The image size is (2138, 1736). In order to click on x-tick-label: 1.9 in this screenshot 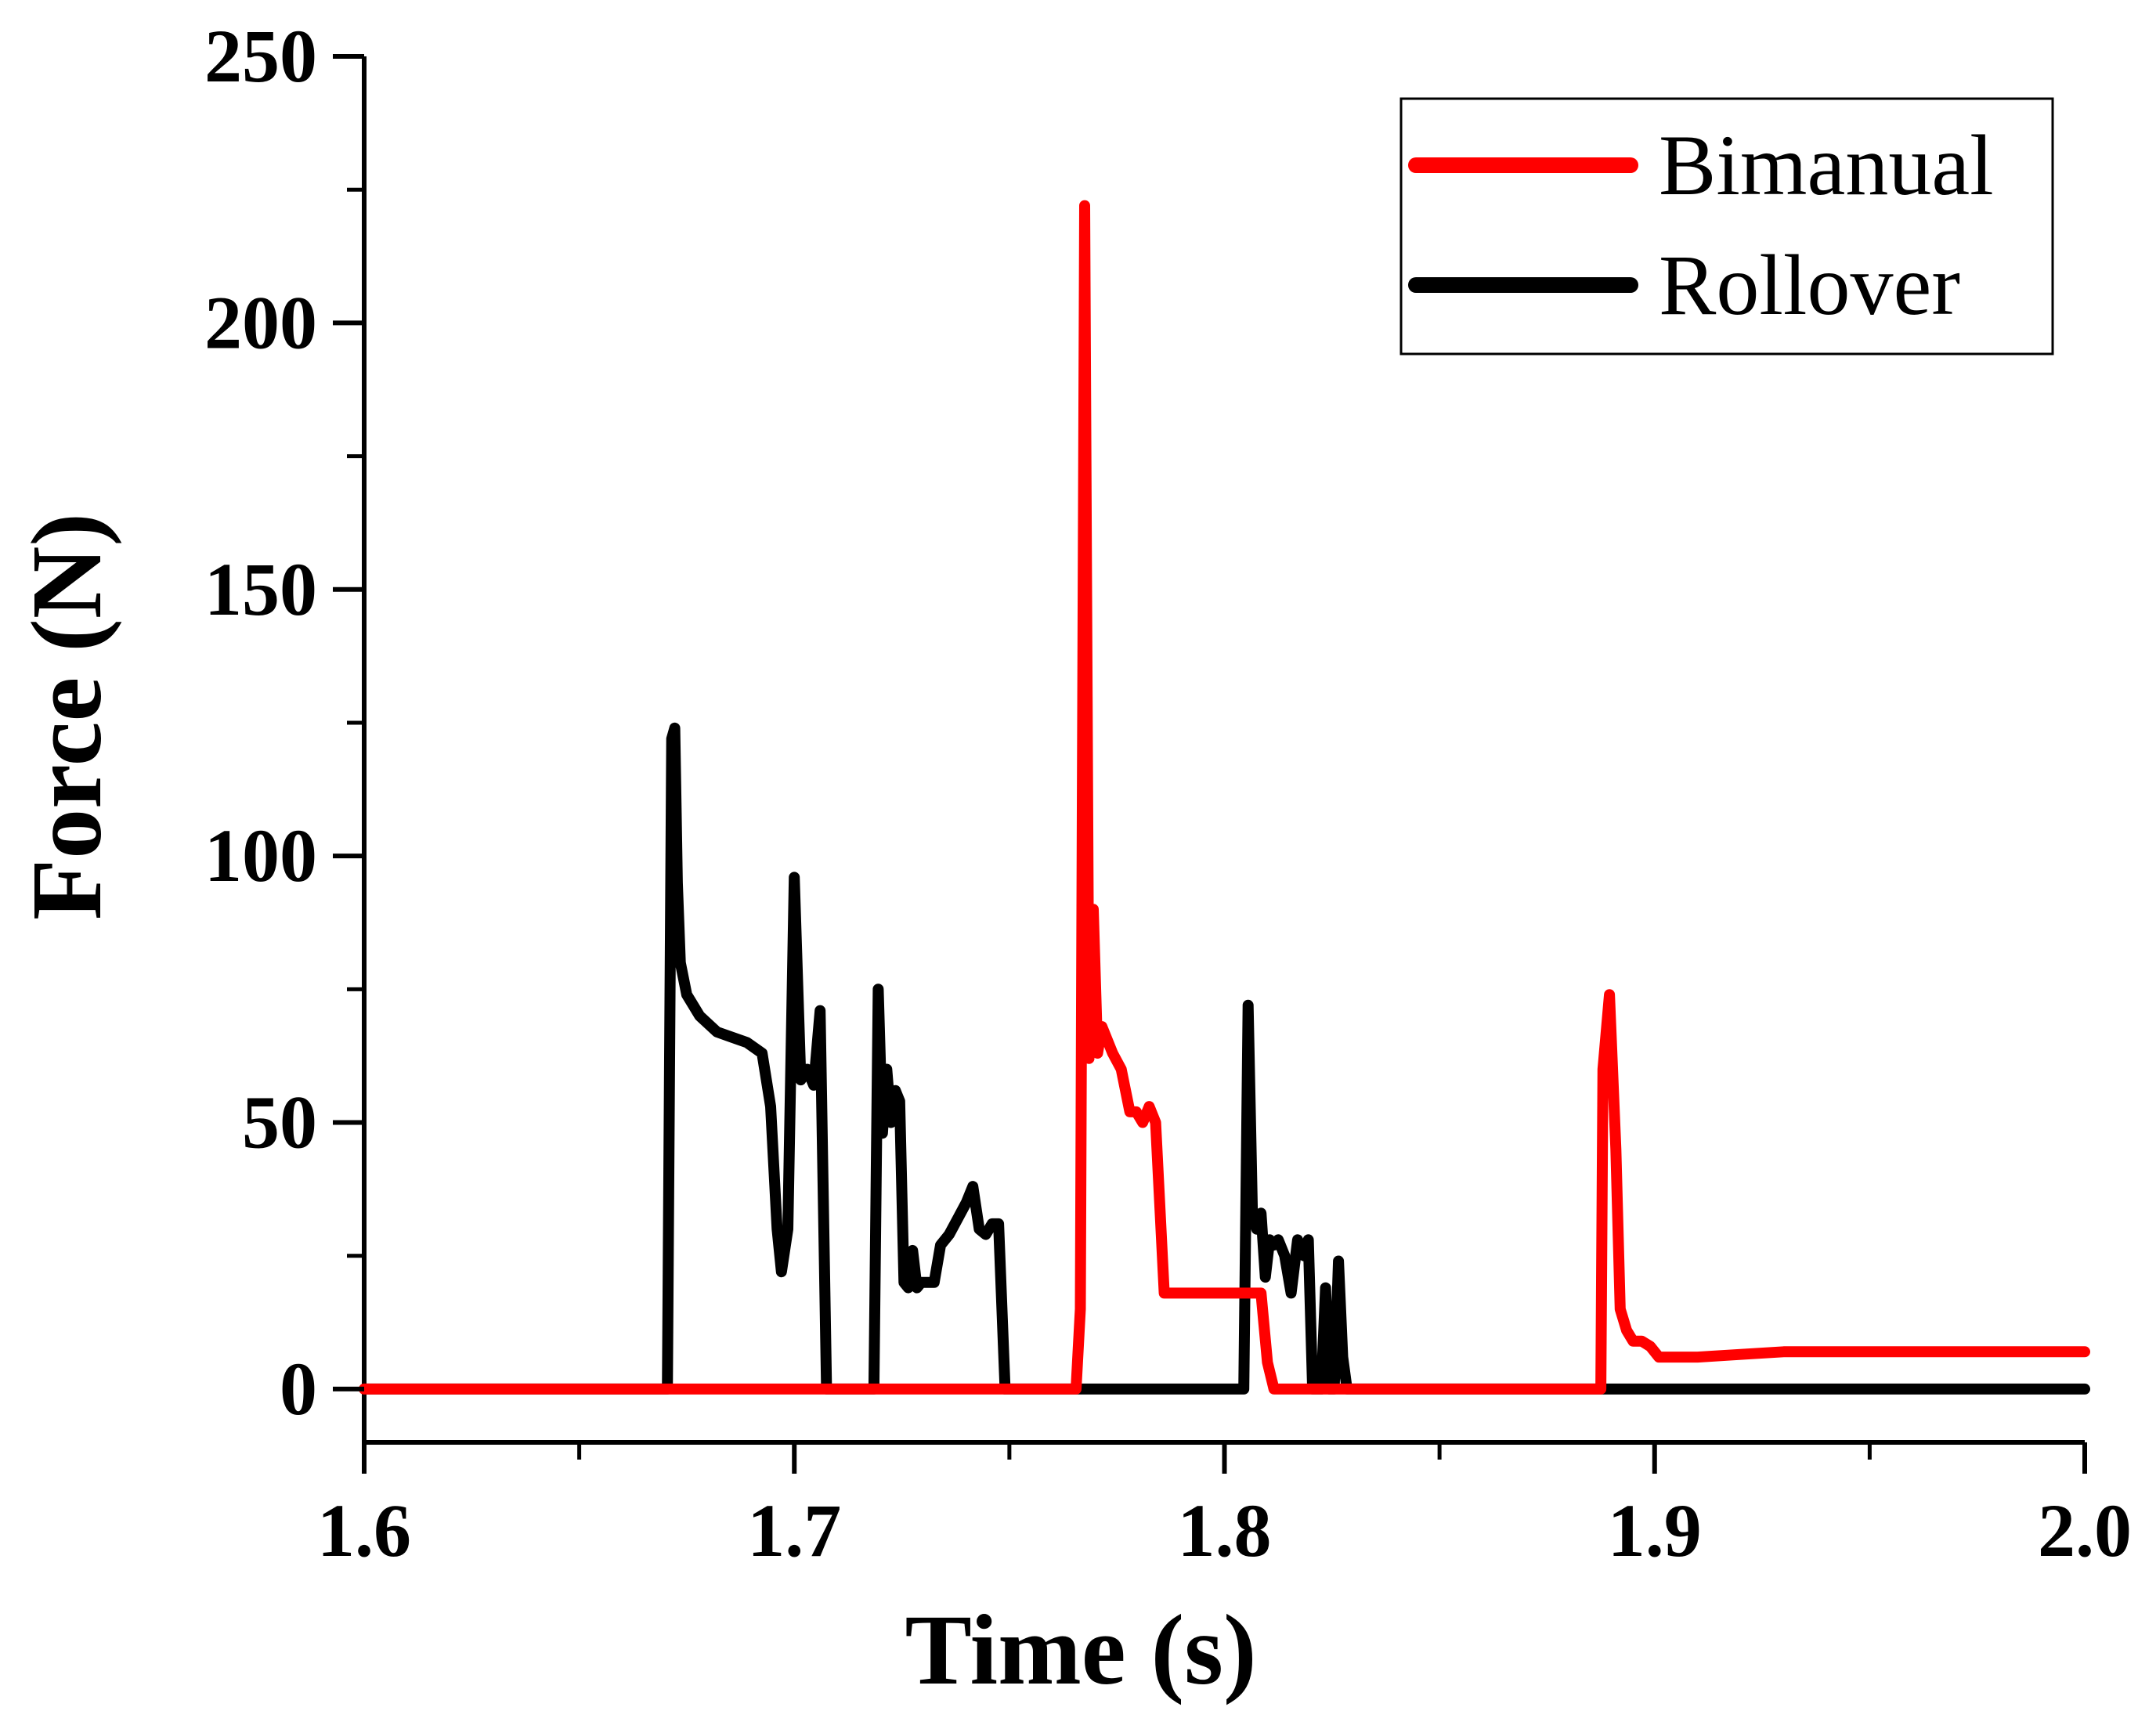, I will do `click(1655, 1530)`.